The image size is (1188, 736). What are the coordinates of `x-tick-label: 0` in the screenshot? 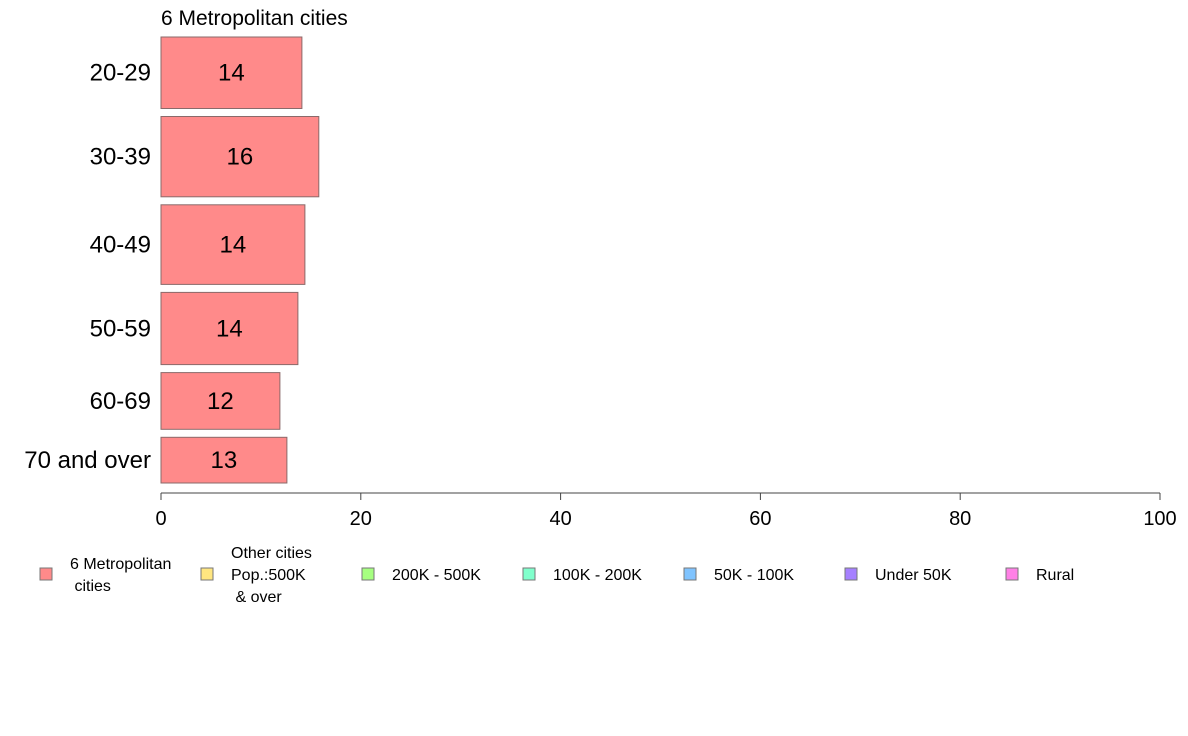 It's located at (160, 519).